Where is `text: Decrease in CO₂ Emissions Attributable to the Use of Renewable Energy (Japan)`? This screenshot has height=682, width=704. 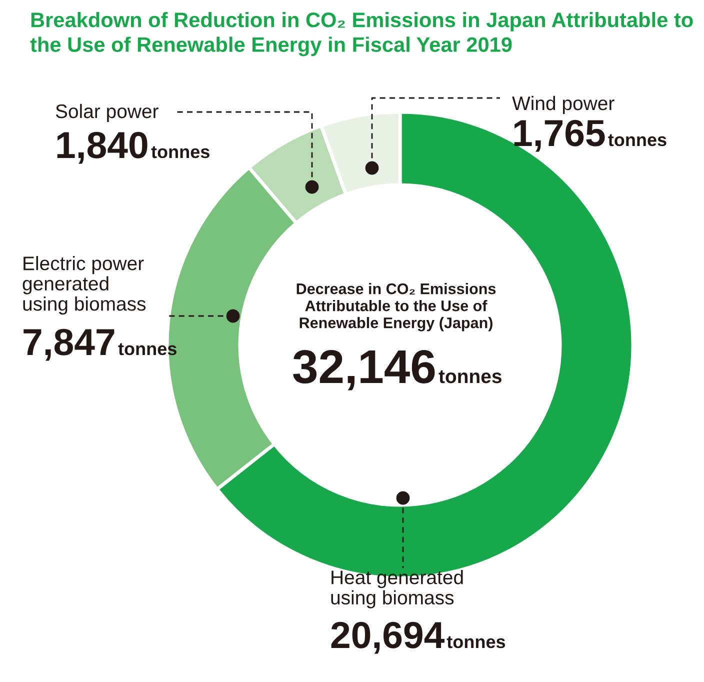
text: Decrease in CO₂ Emissions Attributable to the Use of Renewable Energy (Japan) is located at coordinates (396, 307).